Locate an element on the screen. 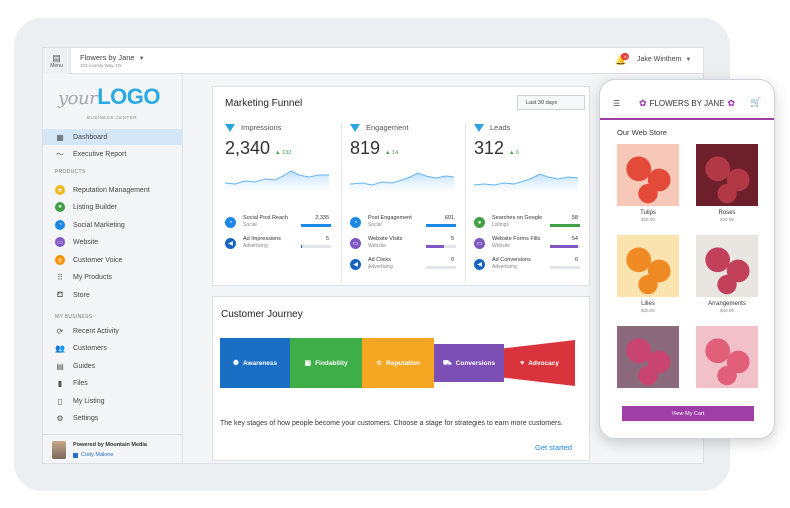 The image size is (790, 508). customer-journey-title: Customer Journey is located at coordinates (262, 314).